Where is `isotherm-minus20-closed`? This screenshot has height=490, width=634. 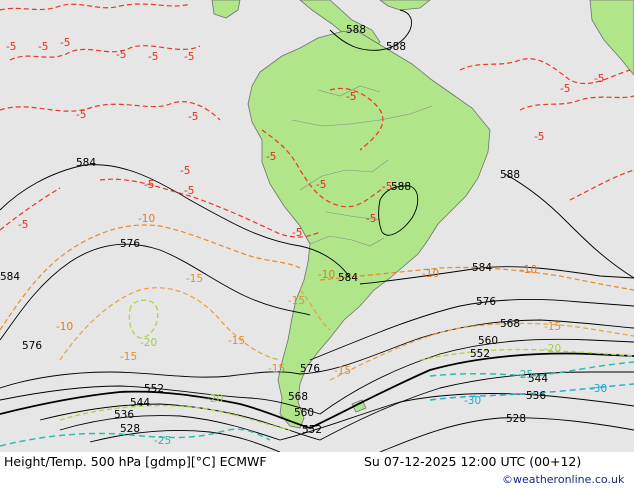 isotherm-minus20-closed is located at coordinates (143, 319).